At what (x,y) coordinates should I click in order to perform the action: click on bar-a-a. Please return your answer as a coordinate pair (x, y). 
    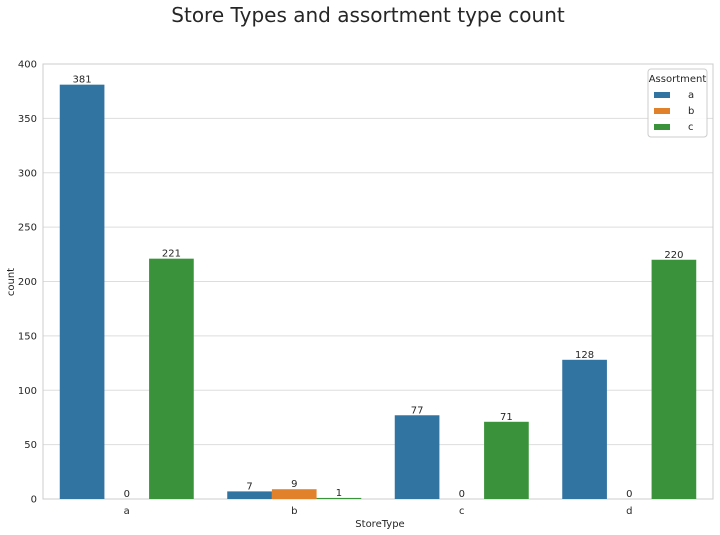
    Looking at the image, I should click on (82, 291).